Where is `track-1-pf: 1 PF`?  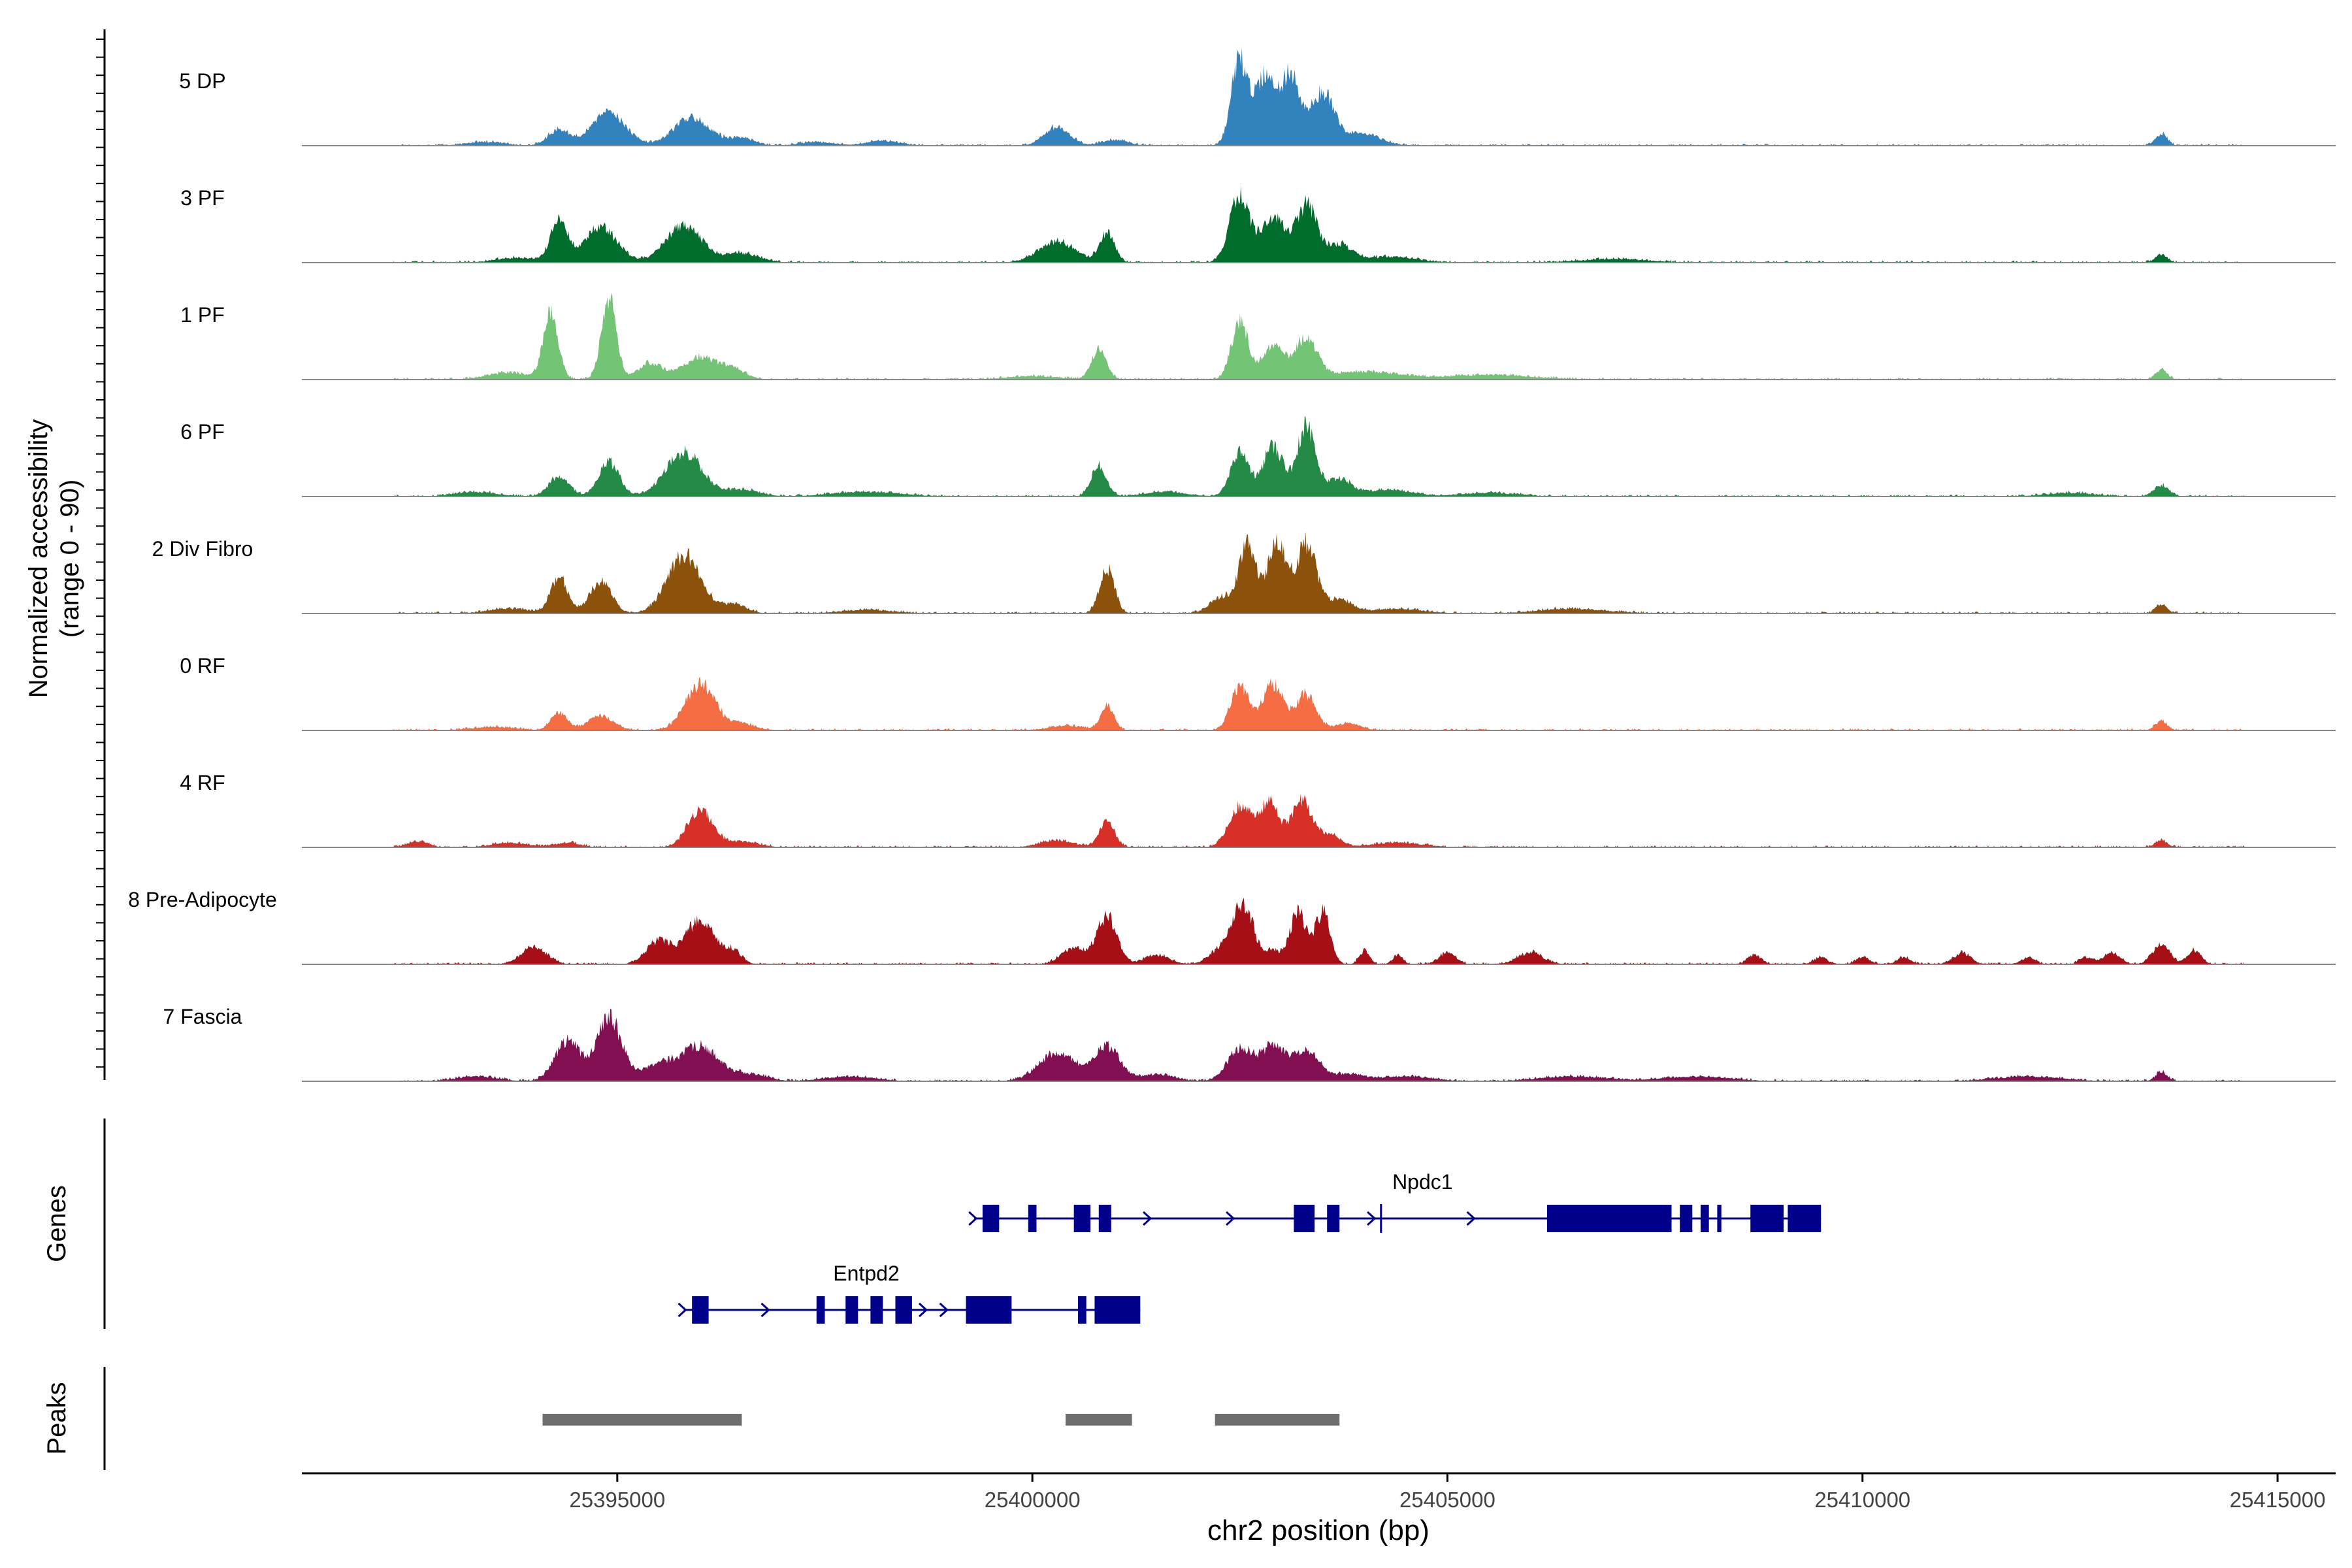 track-1-pf: 1 PF is located at coordinates (1258, 336).